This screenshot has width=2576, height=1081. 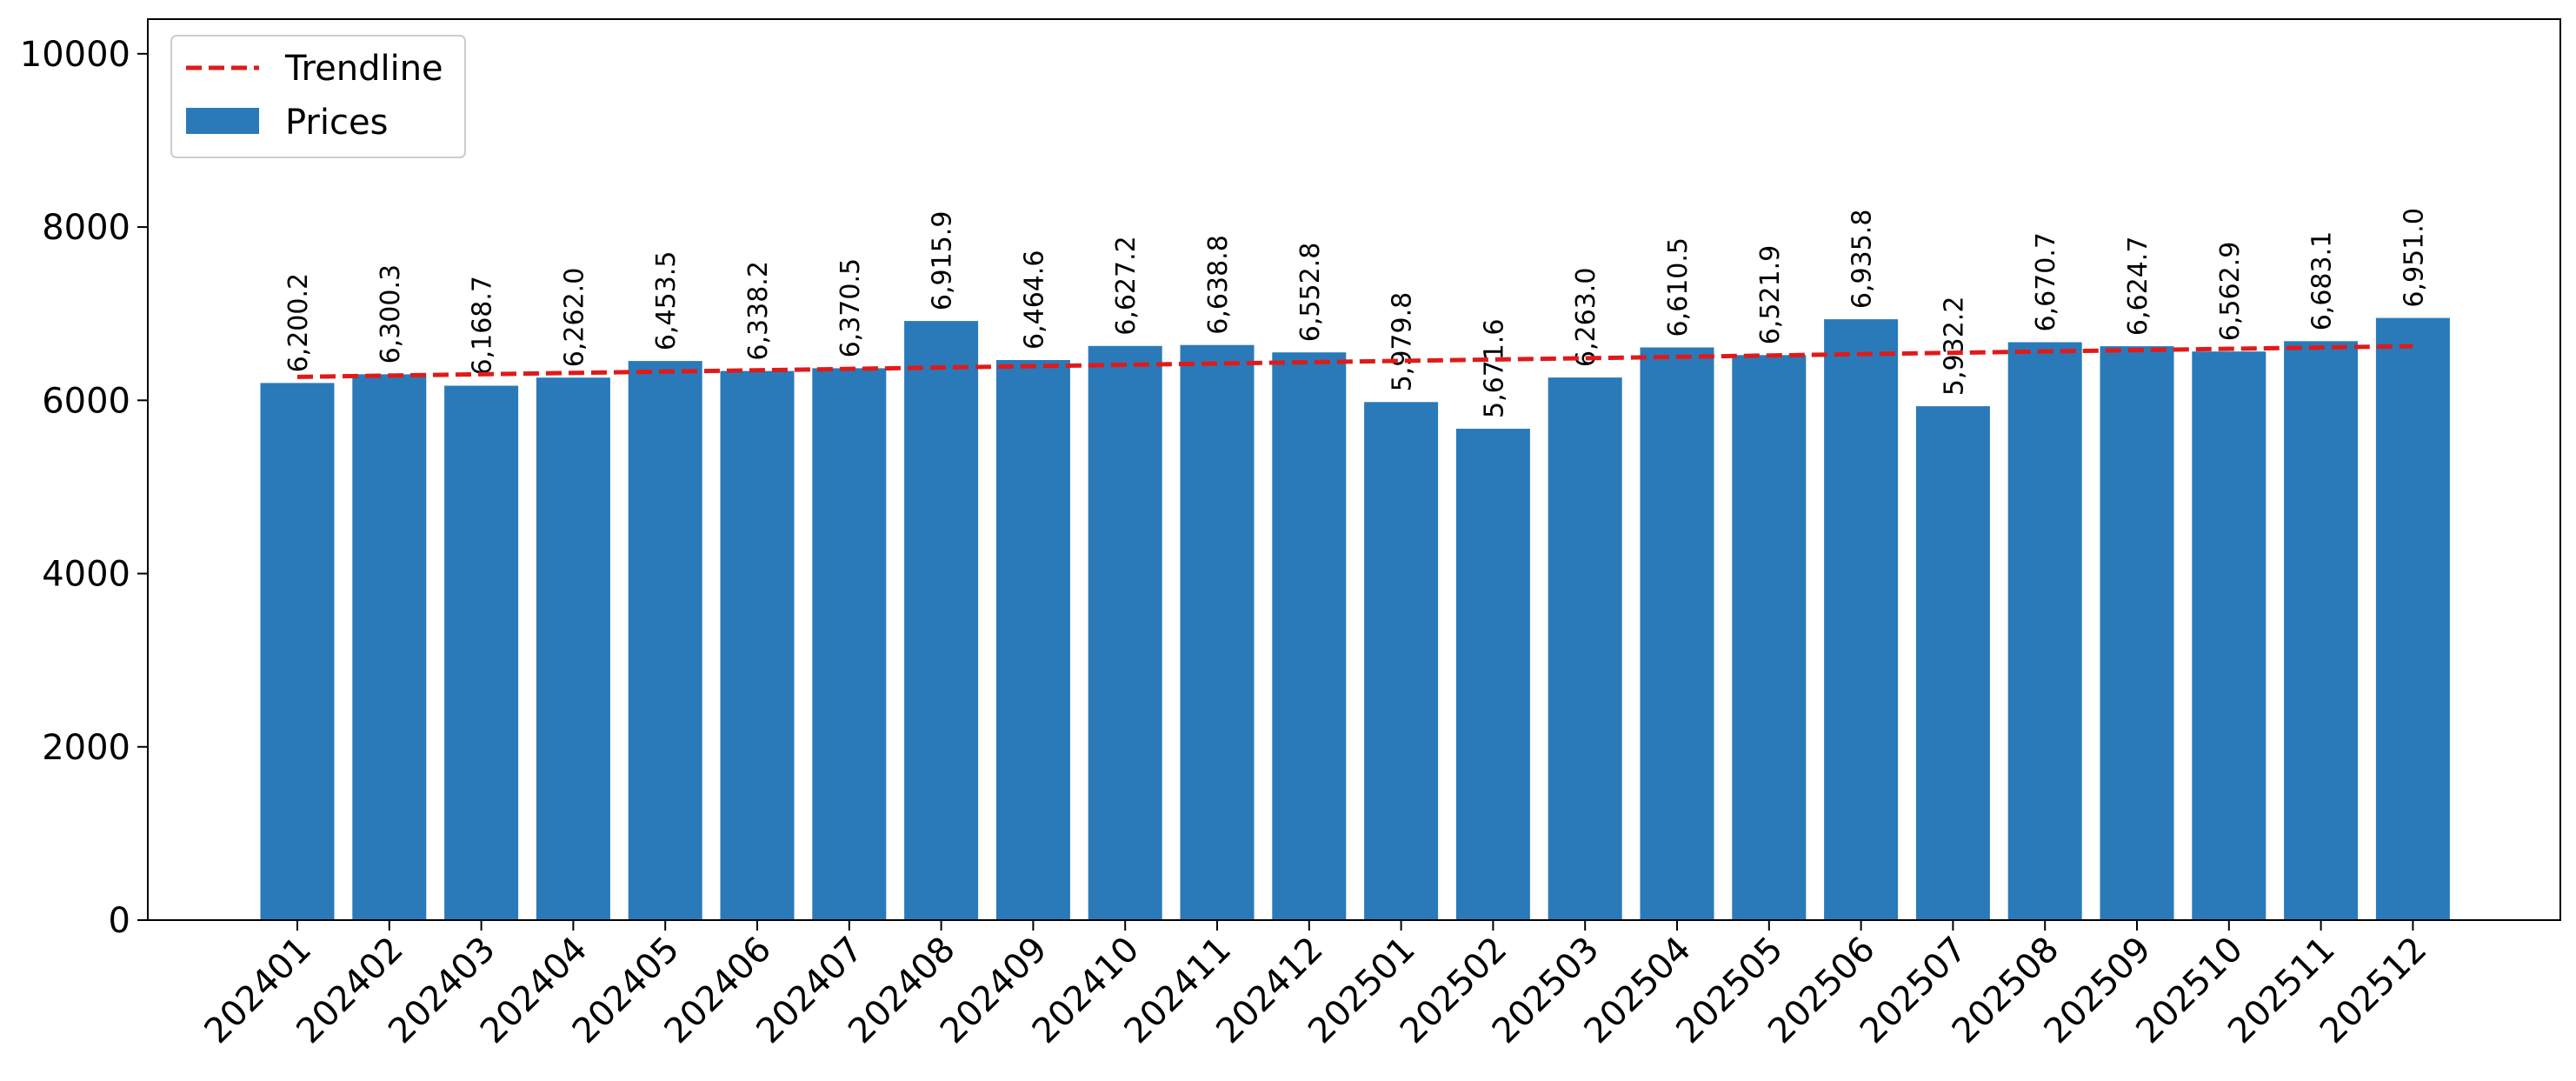 What do you see at coordinates (391, 314) in the screenshot?
I see `bar-value-label: 6,300.3` at bounding box center [391, 314].